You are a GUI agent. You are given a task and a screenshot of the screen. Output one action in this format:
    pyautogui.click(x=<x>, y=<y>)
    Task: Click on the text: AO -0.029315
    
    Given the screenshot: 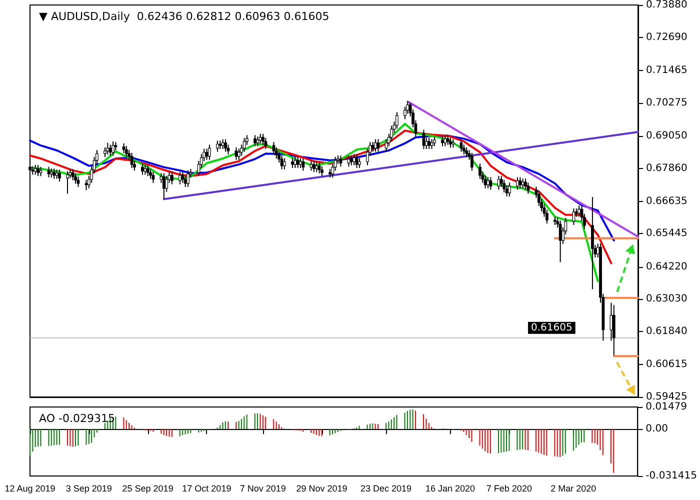 What is the action you would take?
    pyautogui.click(x=77, y=418)
    